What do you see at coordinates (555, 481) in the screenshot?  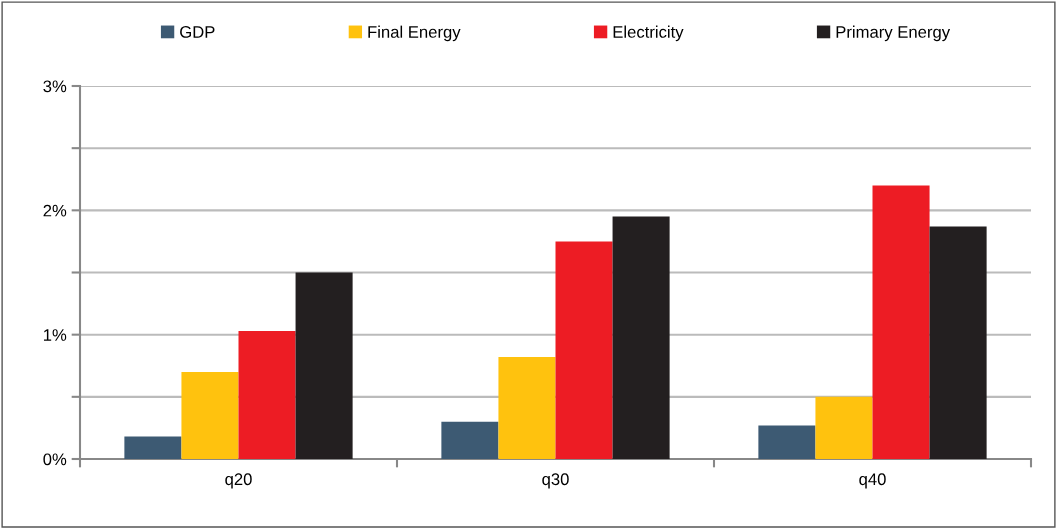 I see `x-tick-label: q30` at bounding box center [555, 481].